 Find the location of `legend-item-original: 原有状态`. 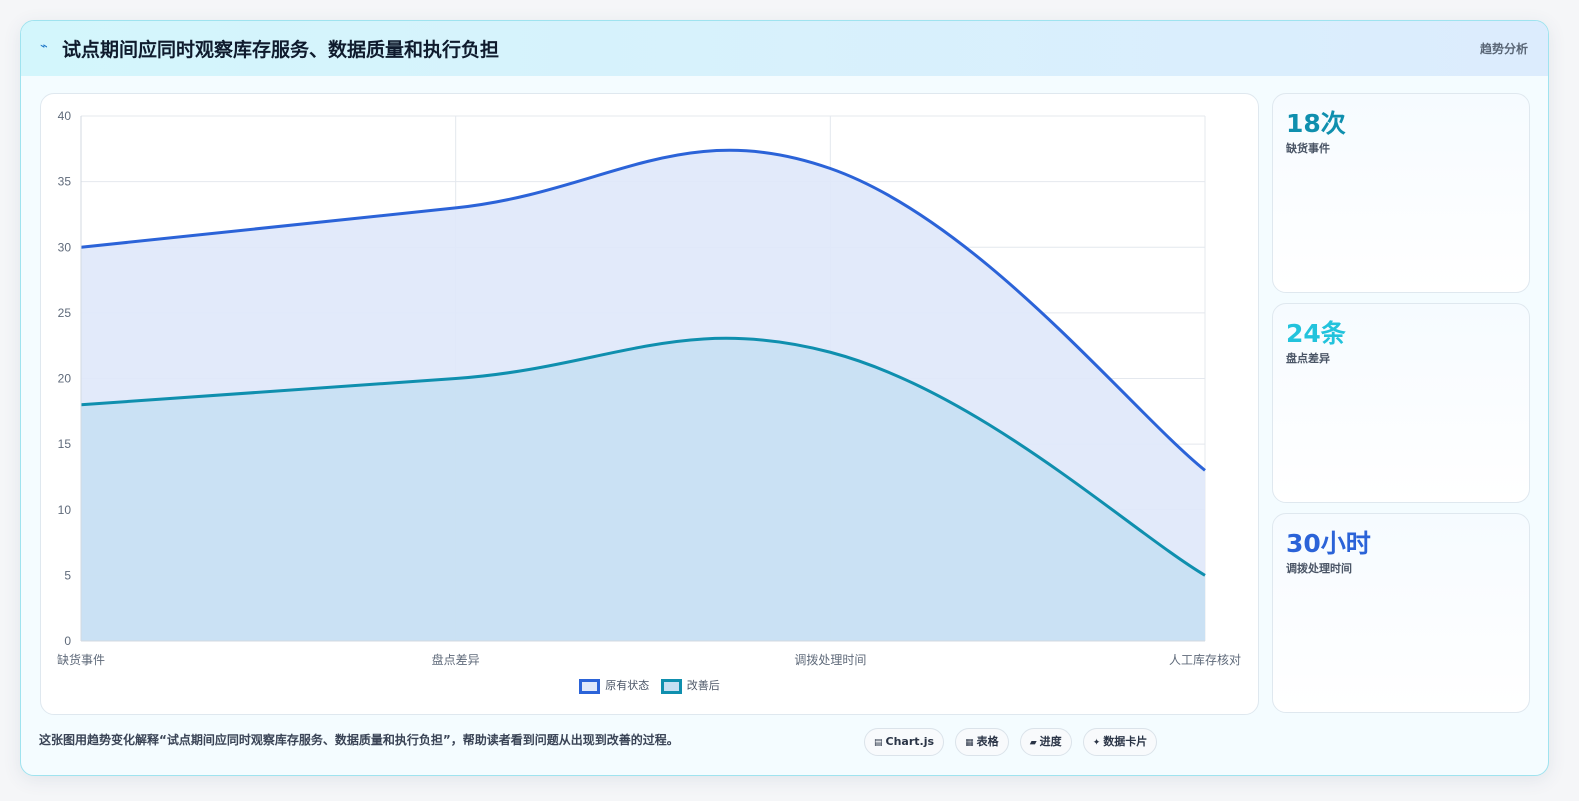

legend-item-original: 原有状态 is located at coordinates (614, 685).